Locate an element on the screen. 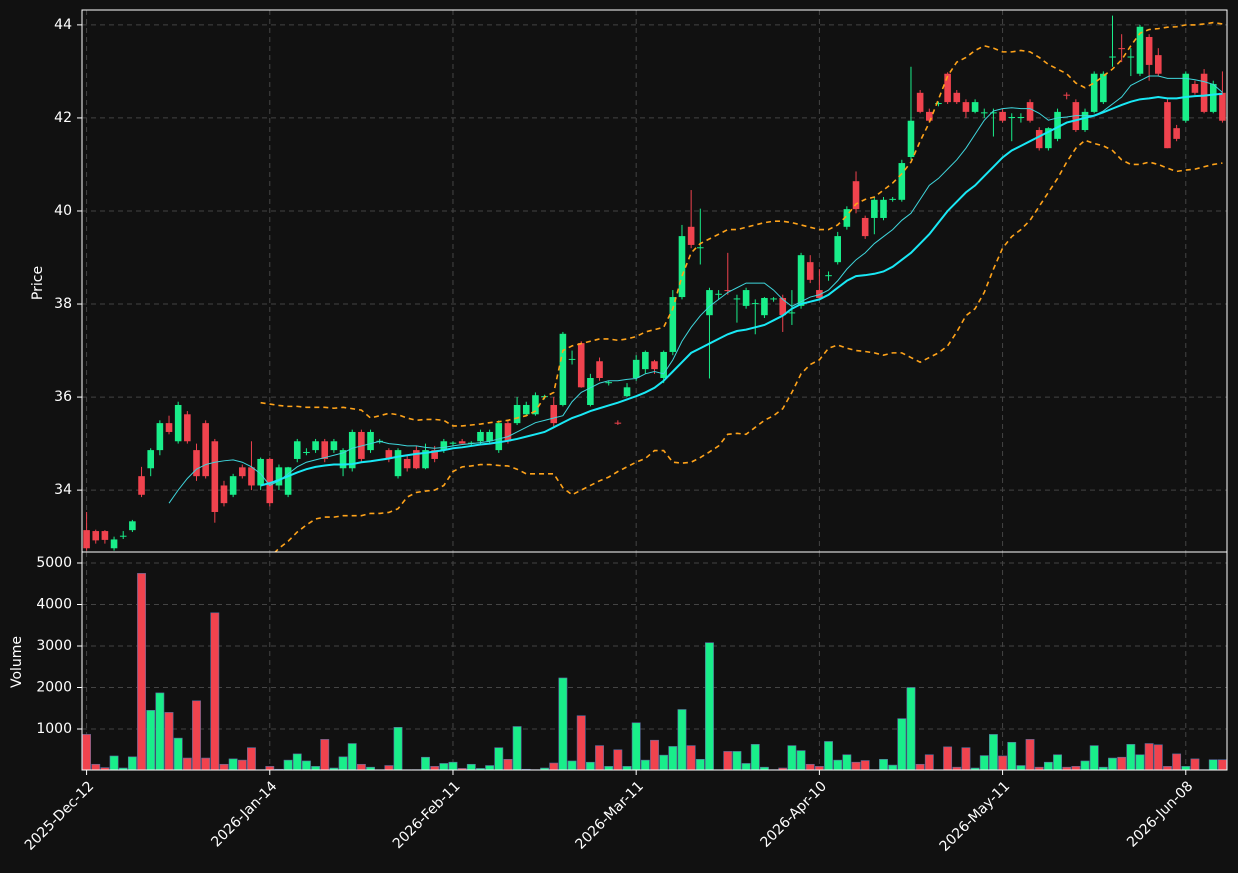 This screenshot has height=873, width=1238. volume-tick-label: 3000 is located at coordinates (54, 646).